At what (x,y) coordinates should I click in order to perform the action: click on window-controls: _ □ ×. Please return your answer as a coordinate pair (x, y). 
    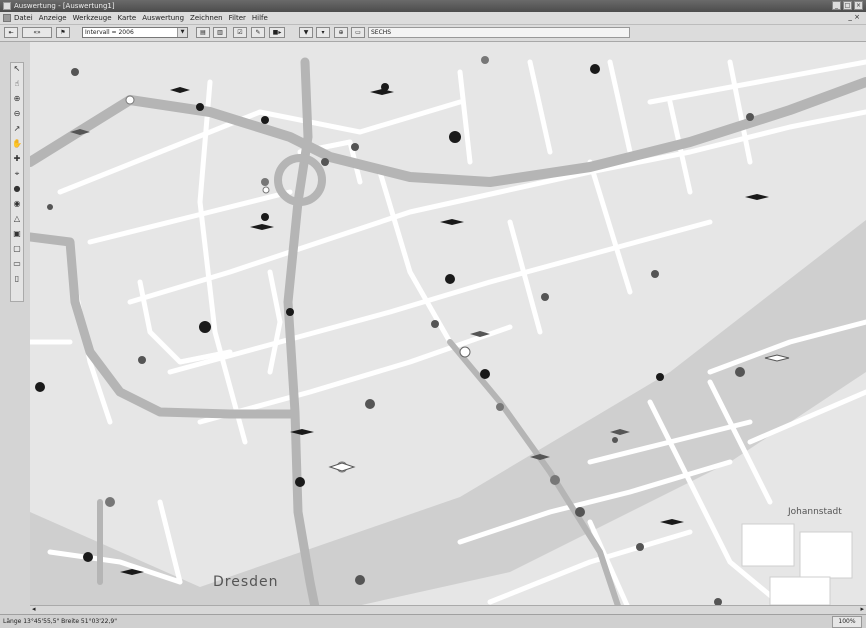
    Looking at the image, I should click on (847, 5).